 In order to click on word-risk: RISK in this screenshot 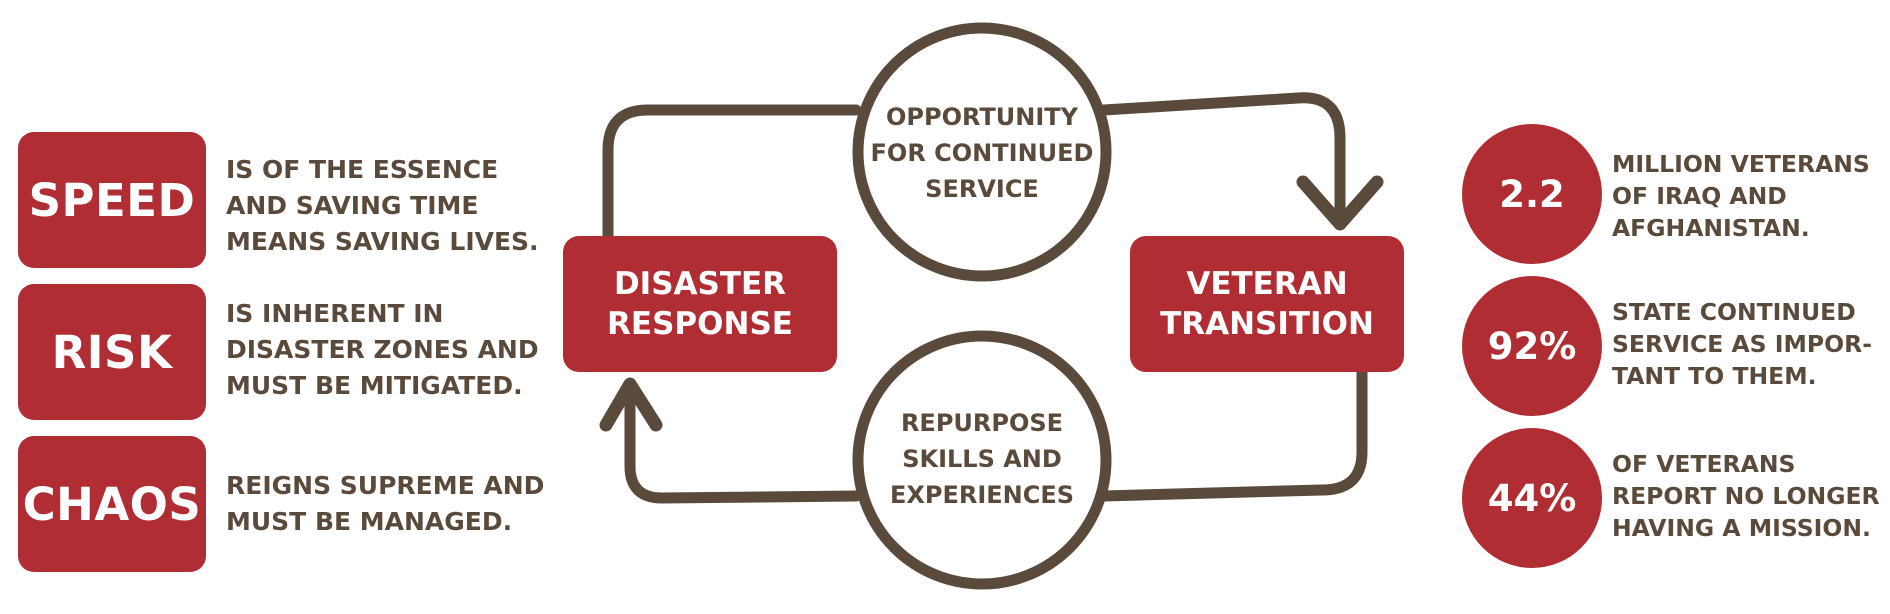, I will do `click(112, 352)`.